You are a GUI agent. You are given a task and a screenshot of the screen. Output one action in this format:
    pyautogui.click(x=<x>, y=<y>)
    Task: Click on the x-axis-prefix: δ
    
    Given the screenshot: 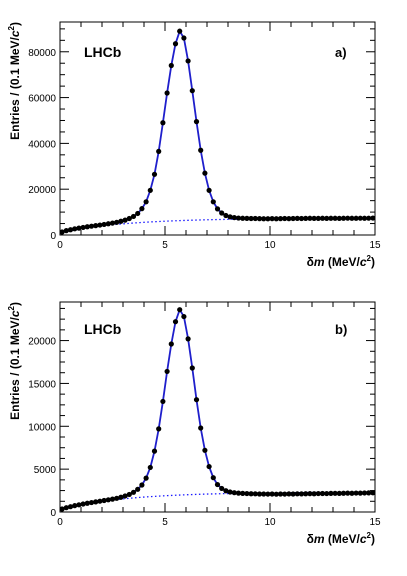 What is the action you would take?
    pyautogui.click(x=310, y=539)
    